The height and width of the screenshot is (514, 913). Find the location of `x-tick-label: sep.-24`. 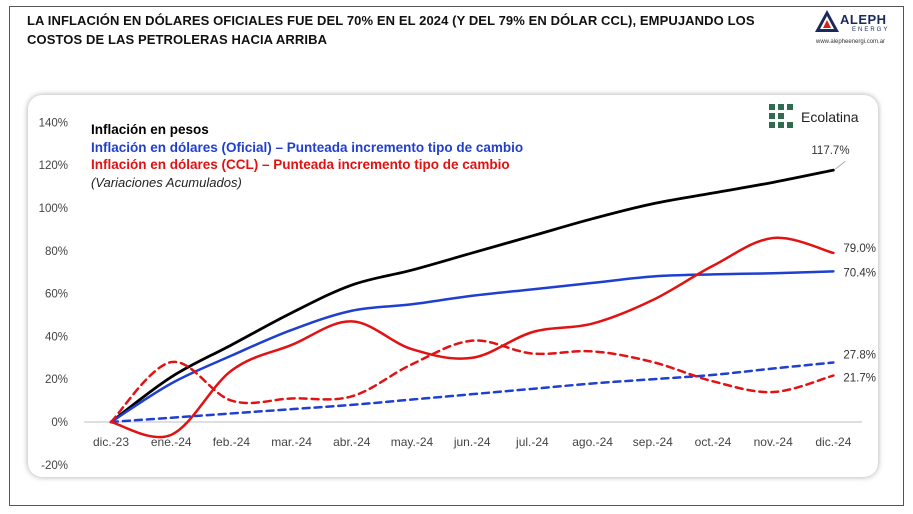

x-tick-label: sep.-24 is located at coordinates (653, 442).